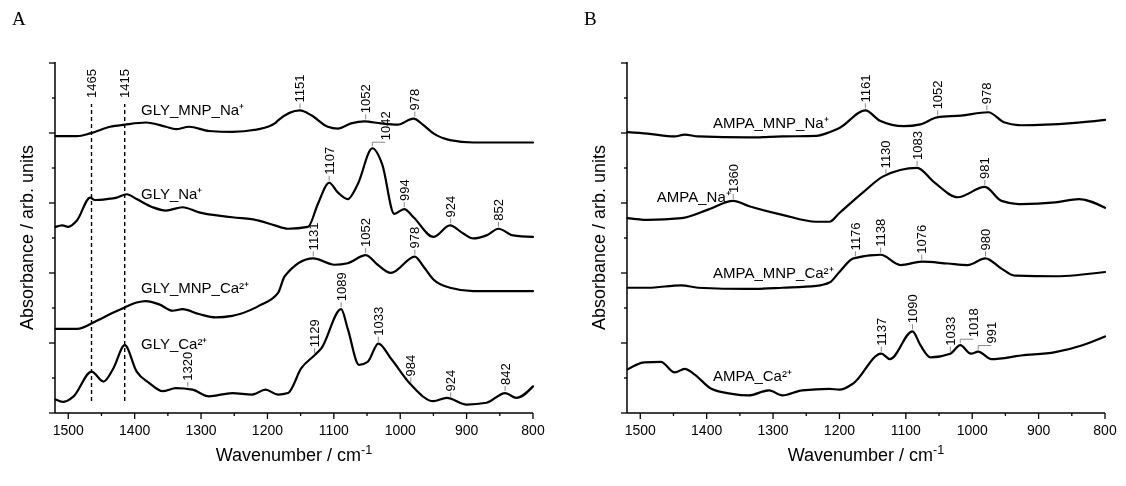 The width and height of the screenshot is (1126, 486). I want to click on annotation: 842, so click(505, 374).